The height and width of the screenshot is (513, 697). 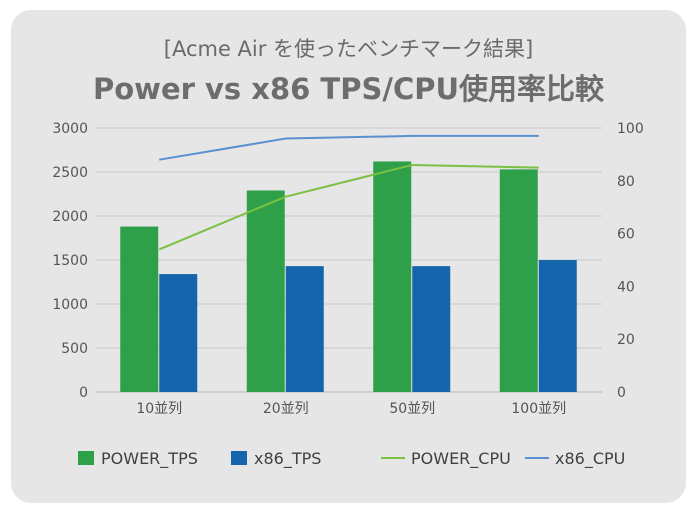 I want to click on left-tick-label: 2000, so click(x=70, y=217).